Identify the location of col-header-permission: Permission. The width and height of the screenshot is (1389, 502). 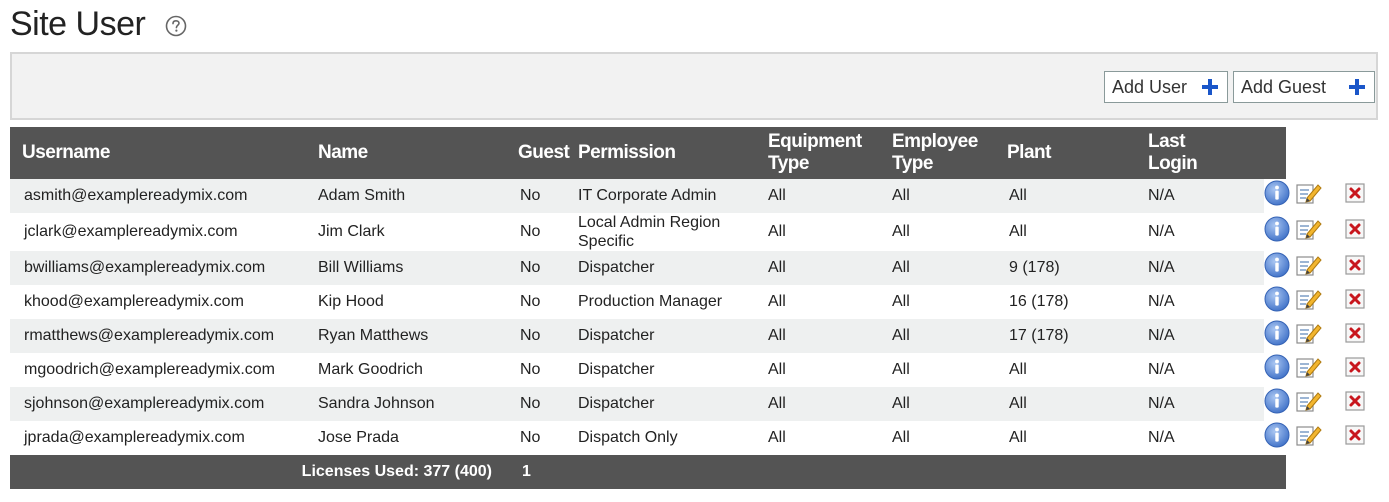
(664, 153).